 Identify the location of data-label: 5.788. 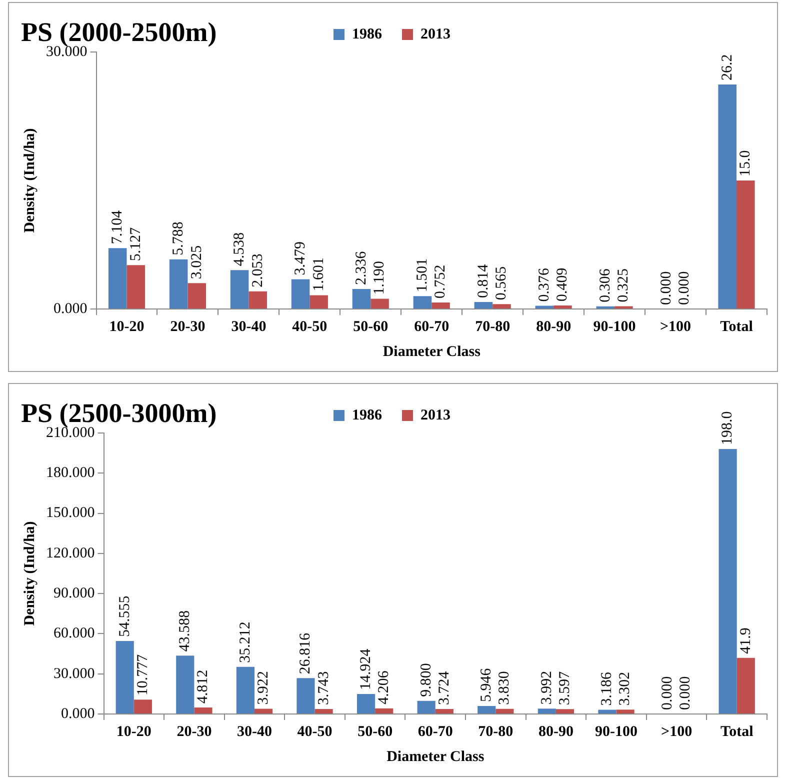
(178, 239).